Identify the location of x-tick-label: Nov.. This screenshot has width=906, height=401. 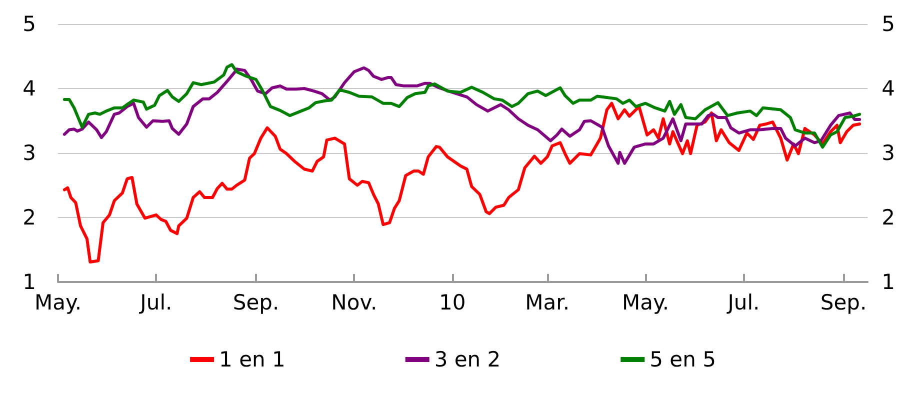
(354, 302).